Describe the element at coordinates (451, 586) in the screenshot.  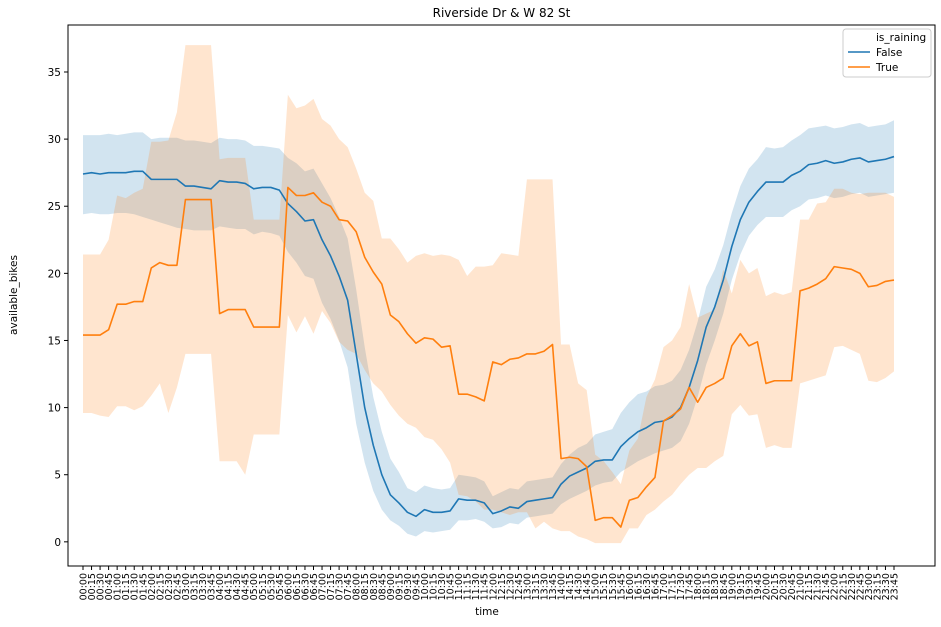
I see `x-tick-label: 10:45` at that location.